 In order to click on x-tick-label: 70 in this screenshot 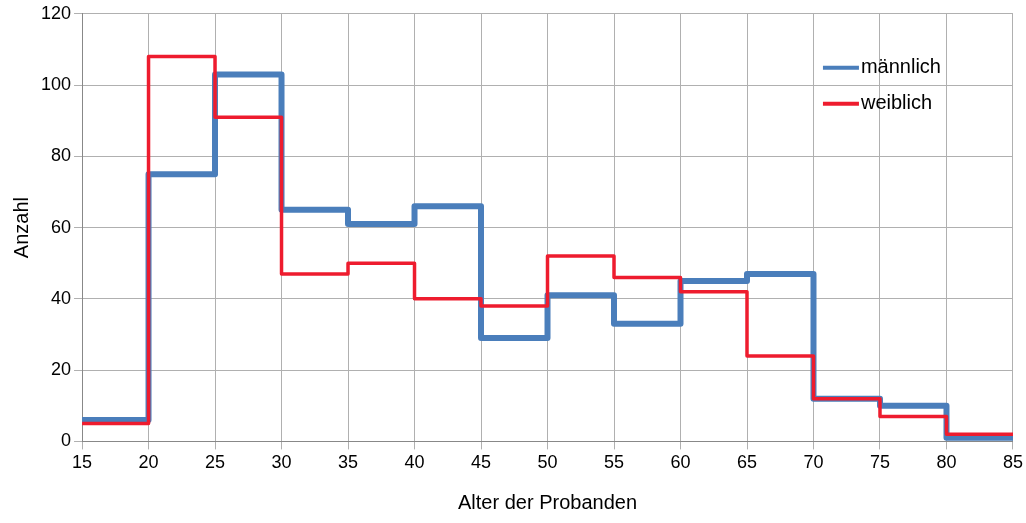, I will do `click(813, 462)`.